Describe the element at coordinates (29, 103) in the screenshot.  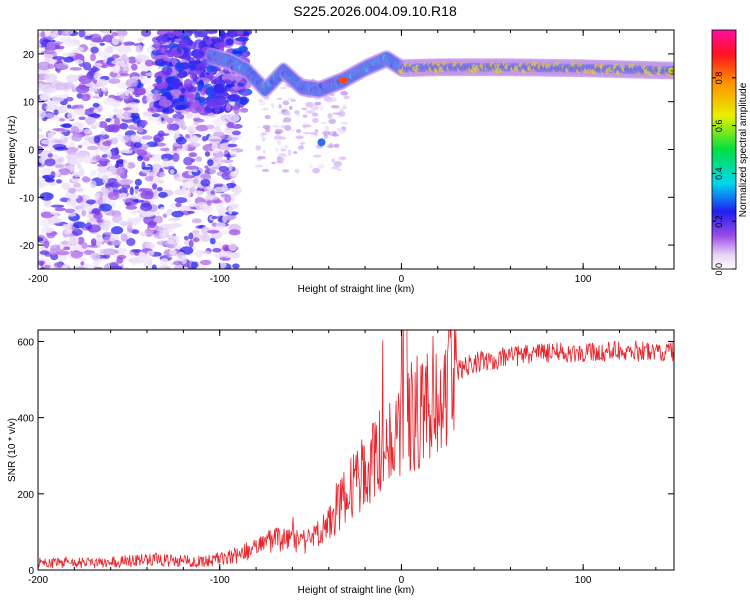
I see `spectrogram-y-tick-label: 10` at that location.